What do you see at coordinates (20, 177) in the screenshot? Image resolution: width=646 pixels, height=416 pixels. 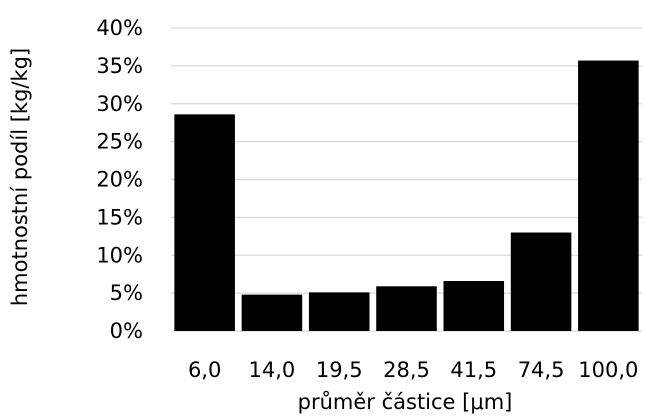 I see `y-axis-label: hmotnostní podíl [kg/kg]` at bounding box center [20, 177].